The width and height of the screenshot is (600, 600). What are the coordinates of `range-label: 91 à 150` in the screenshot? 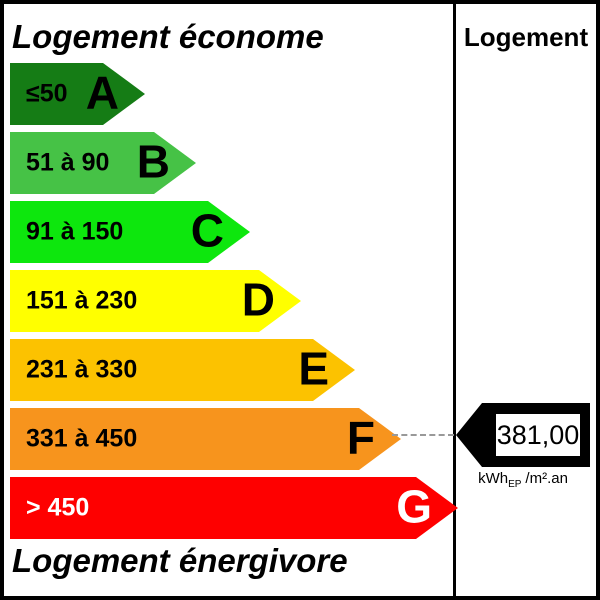 It's located at (75, 231).